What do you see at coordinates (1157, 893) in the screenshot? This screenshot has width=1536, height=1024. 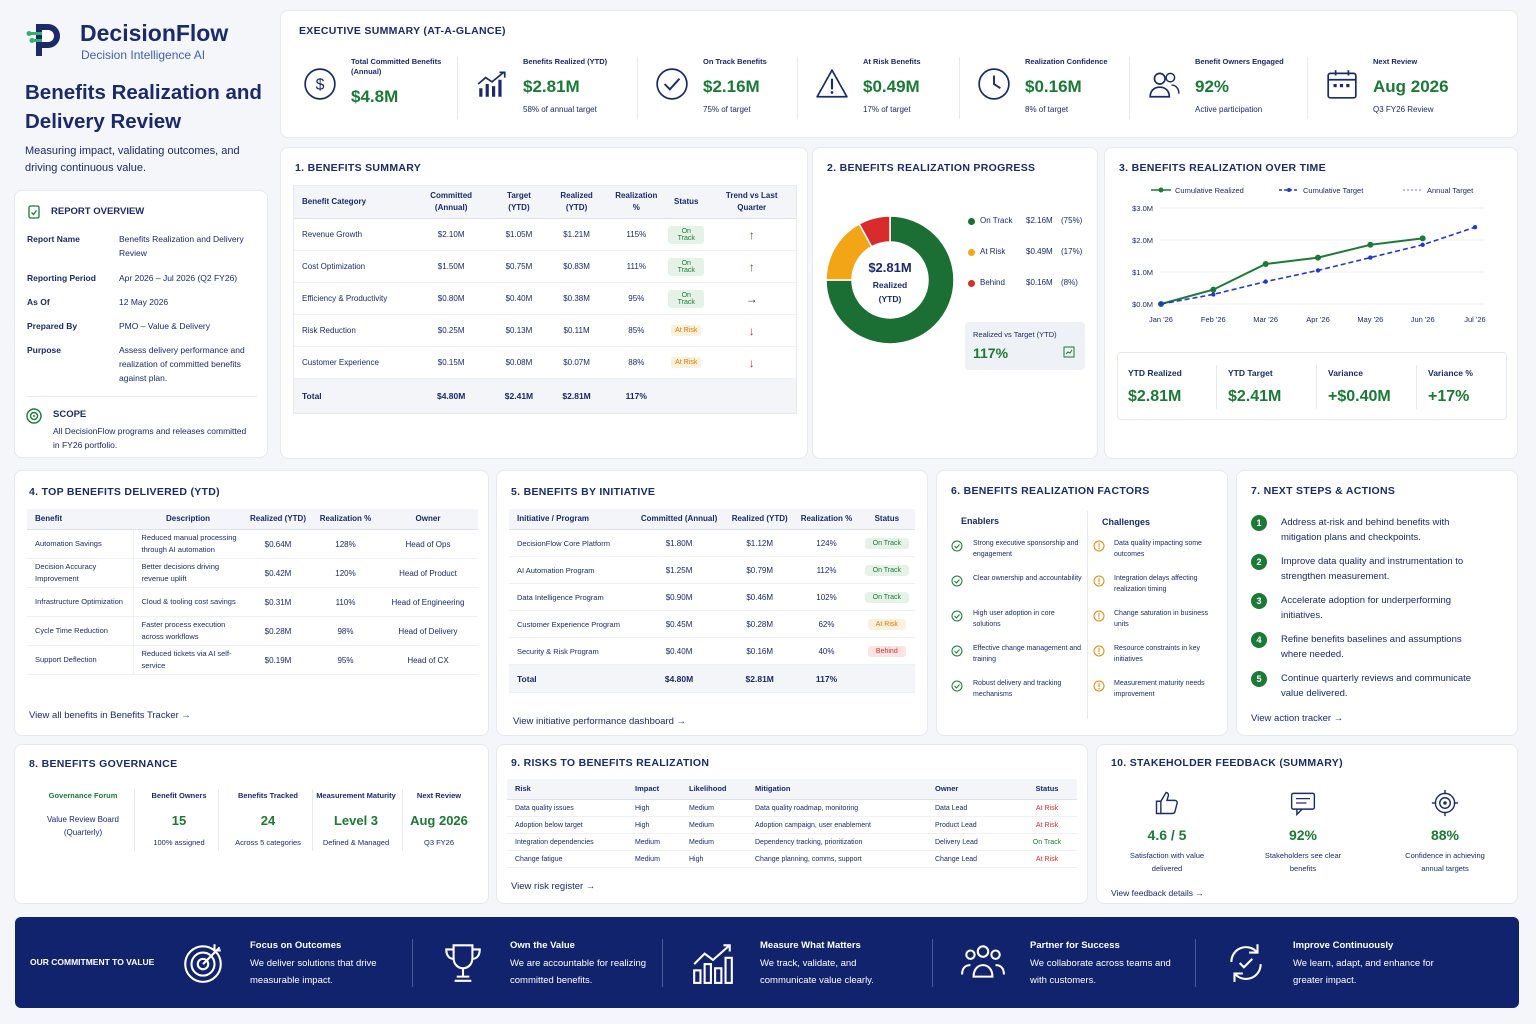 I see `feedback-details-link: View feedback details →` at bounding box center [1157, 893].